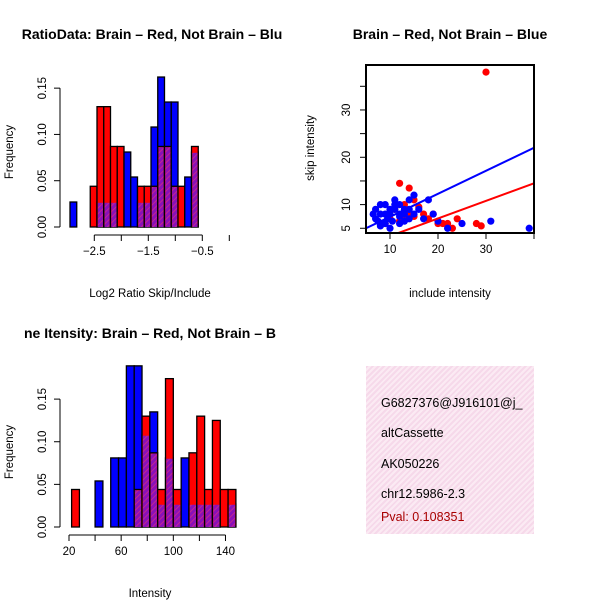 This screenshot has height=600, width=600. Describe the element at coordinates (438, 250) in the screenshot. I see `x-tick-label: 20` at that location.